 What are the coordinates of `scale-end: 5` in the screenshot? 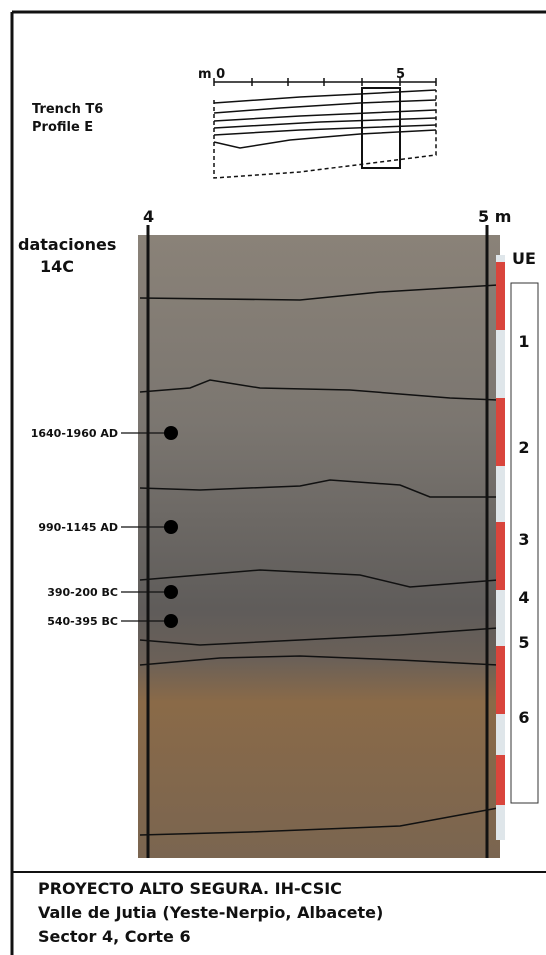 It's located at (400, 74).